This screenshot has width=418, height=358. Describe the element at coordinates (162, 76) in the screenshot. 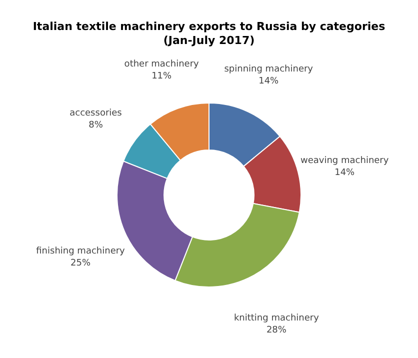

I see `data-label: 11%` at that location.